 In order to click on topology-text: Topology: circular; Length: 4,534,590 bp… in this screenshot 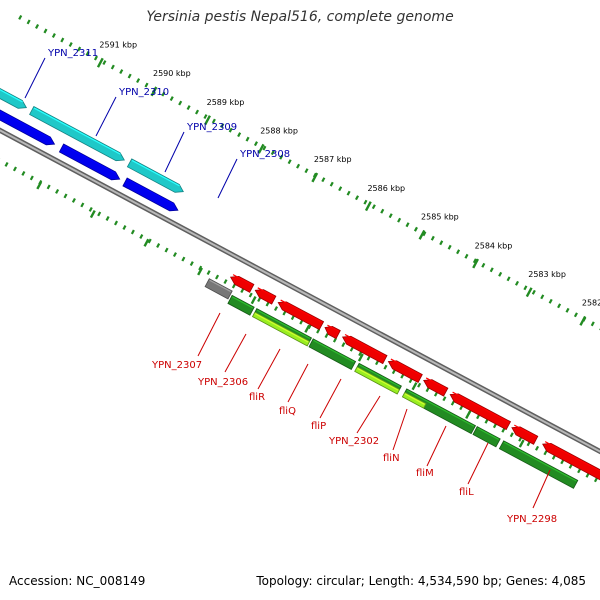, I will do `click(421, 581)`.